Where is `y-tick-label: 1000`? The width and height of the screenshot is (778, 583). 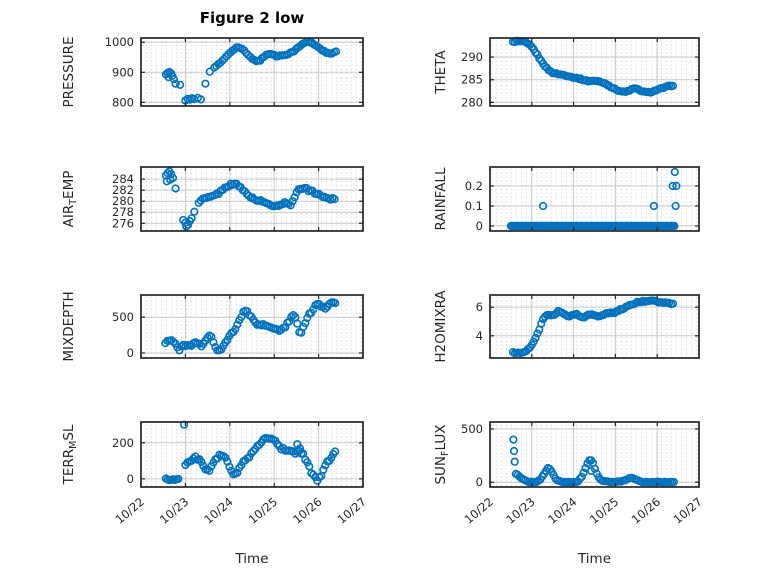 y-tick-label: 1000 is located at coordinates (119, 42).